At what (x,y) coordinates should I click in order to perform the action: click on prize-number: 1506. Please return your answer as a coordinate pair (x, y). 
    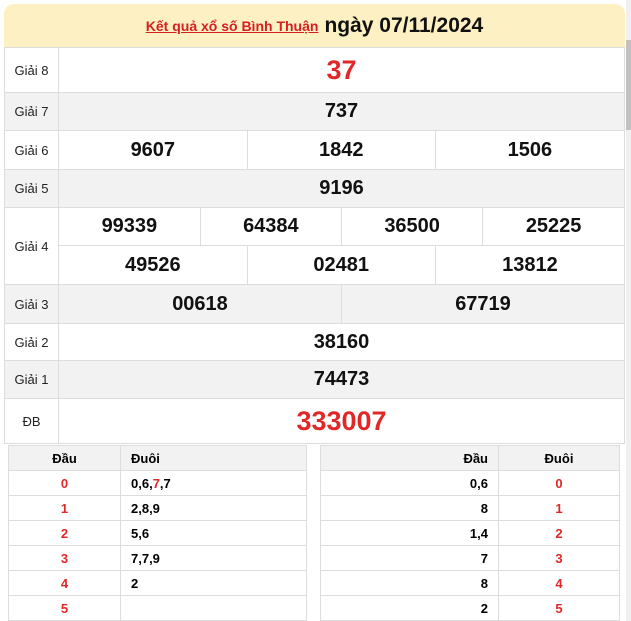
    Looking at the image, I should click on (530, 149).